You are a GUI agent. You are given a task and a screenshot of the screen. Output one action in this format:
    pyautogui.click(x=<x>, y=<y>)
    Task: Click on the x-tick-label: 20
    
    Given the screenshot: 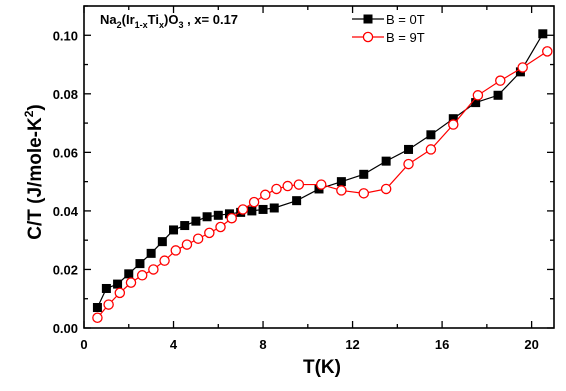 What is the action you would take?
    pyautogui.click(x=531, y=344)
    